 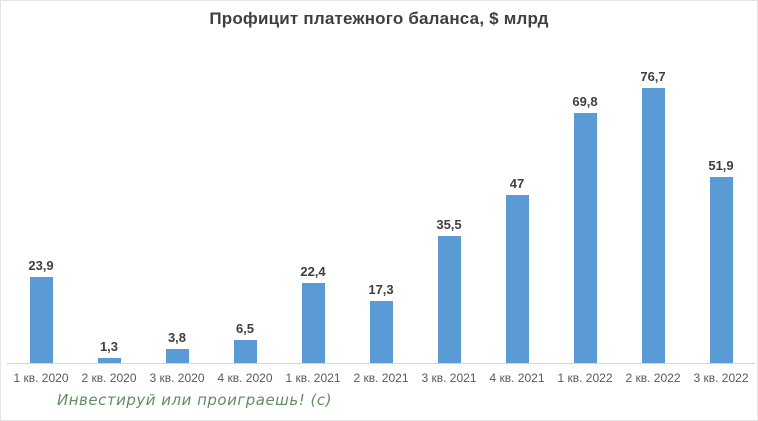 What do you see at coordinates (313, 202) in the screenshot?
I see `bar-column: 22,4` at bounding box center [313, 202].